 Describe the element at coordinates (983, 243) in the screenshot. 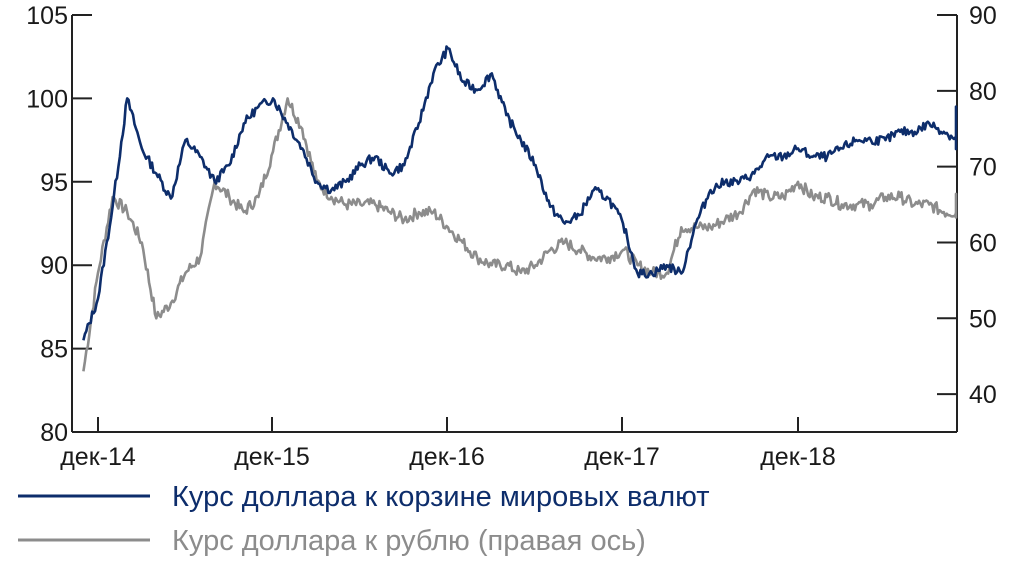

I see `right-tick-label: 60` at that location.